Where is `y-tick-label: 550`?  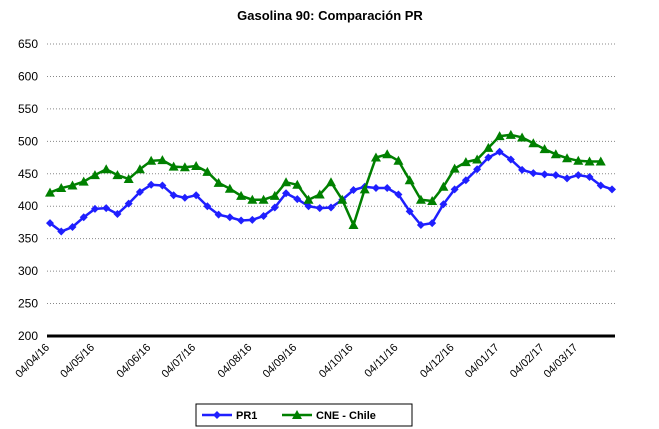 y-tick-label: 550 is located at coordinates (28, 109).